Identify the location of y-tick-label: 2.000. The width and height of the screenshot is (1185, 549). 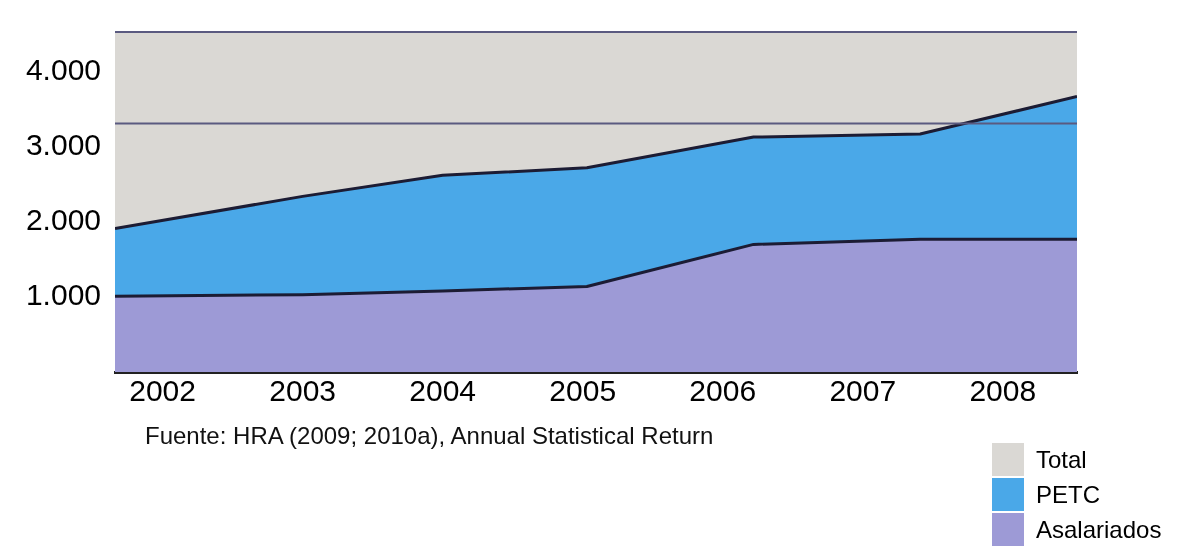
(63, 220).